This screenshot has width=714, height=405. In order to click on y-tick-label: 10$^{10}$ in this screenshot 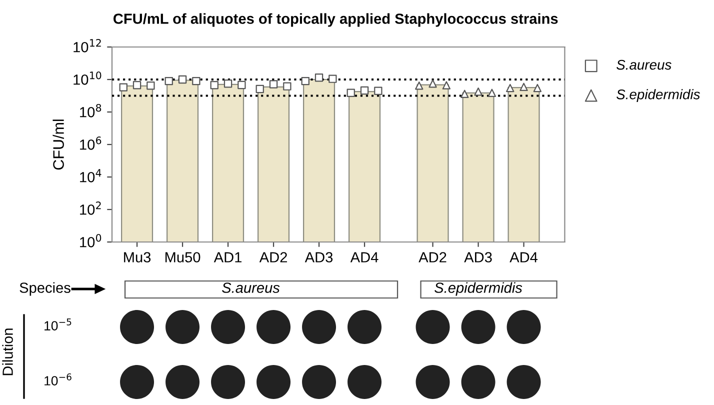, I will do `click(88, 78)`.